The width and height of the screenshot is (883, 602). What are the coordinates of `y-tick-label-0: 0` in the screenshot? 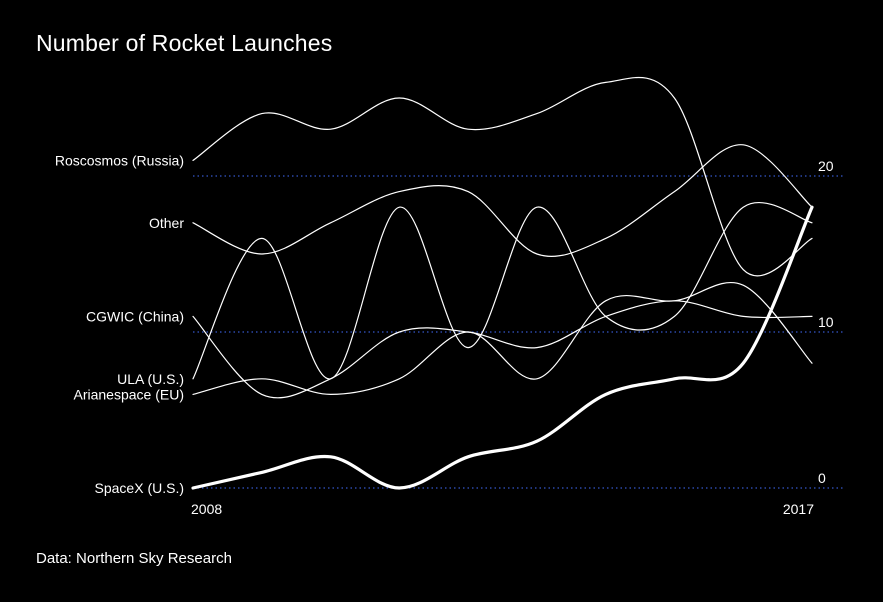 It's located at (822, 478).